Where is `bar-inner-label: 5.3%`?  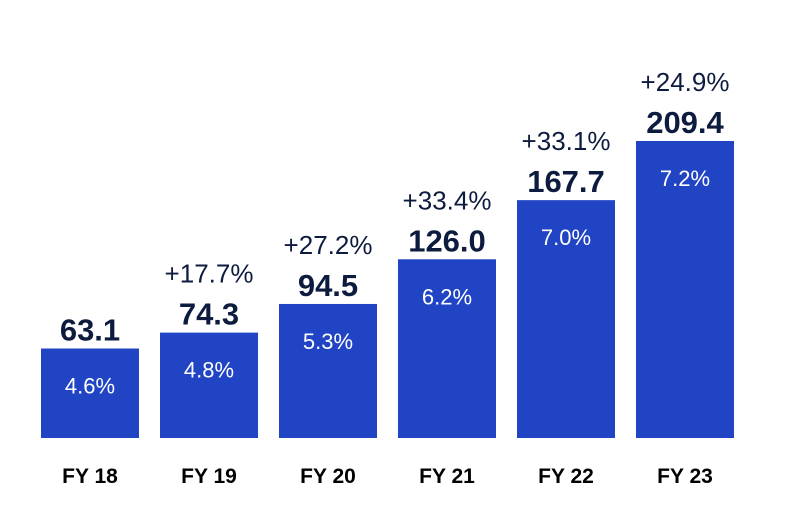 bar-inner-label: 5.3% is located at coordinates (328, 341).